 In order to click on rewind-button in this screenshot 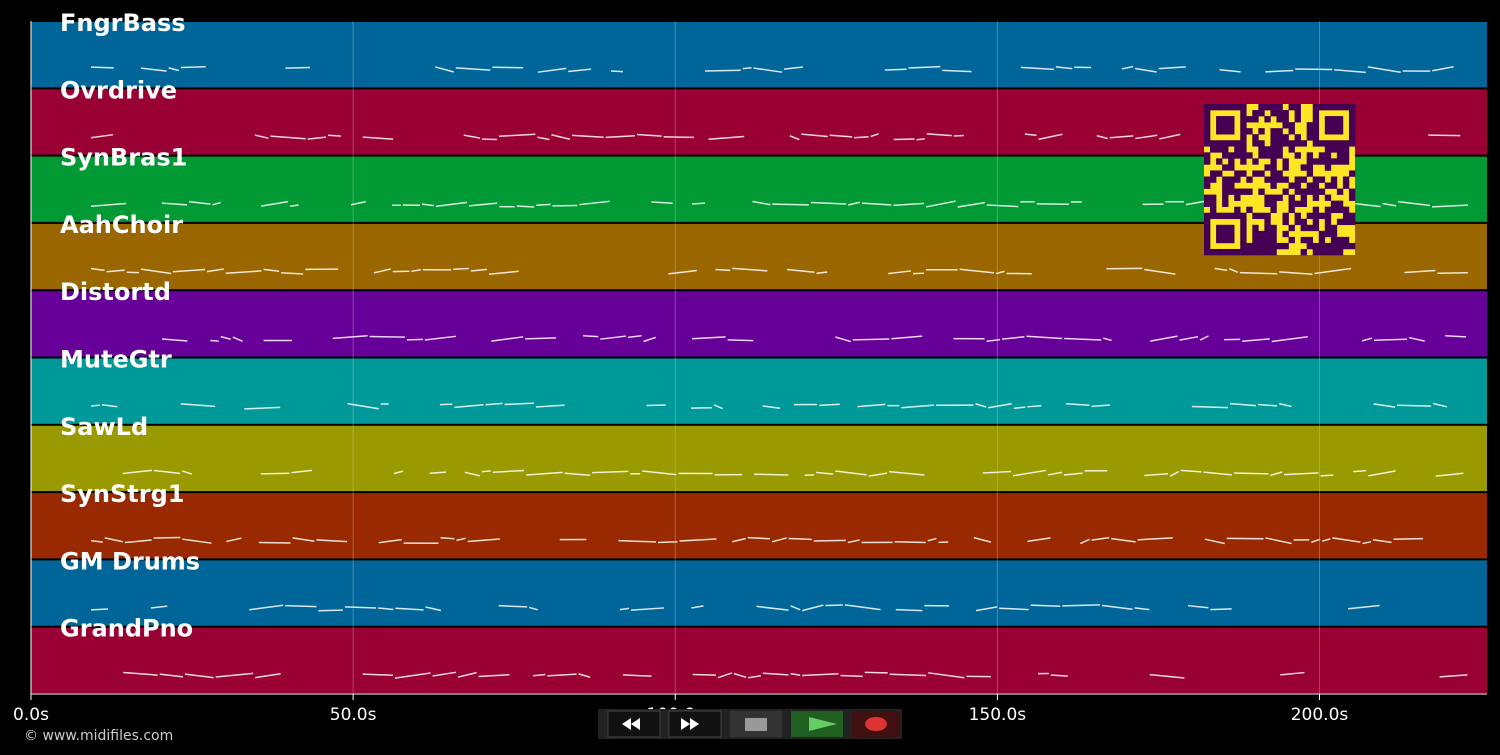, I will do `click(634, 724)`.